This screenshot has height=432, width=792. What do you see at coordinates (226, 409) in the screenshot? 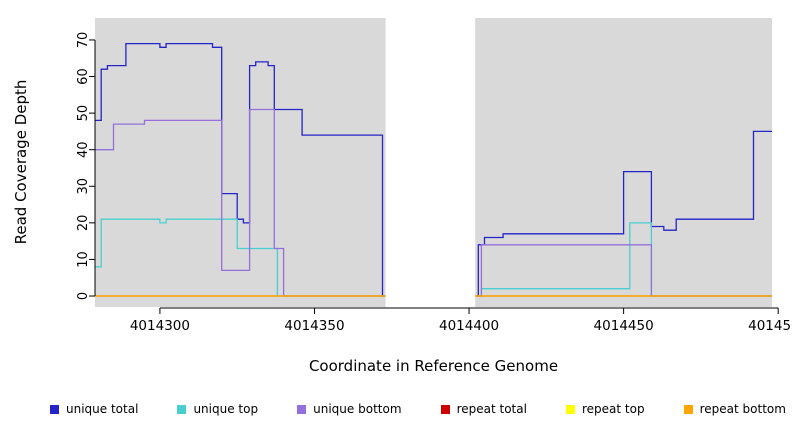
I see `legend-label: unique top` at bounding box center [226, 409].